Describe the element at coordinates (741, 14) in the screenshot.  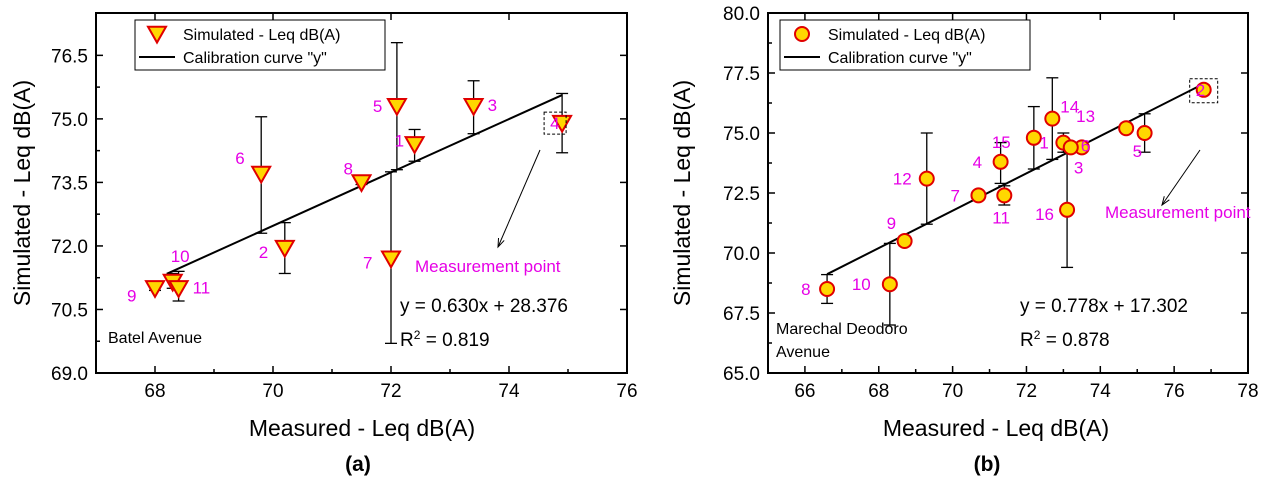
I see `y-tick-label: 80.0` at that location.